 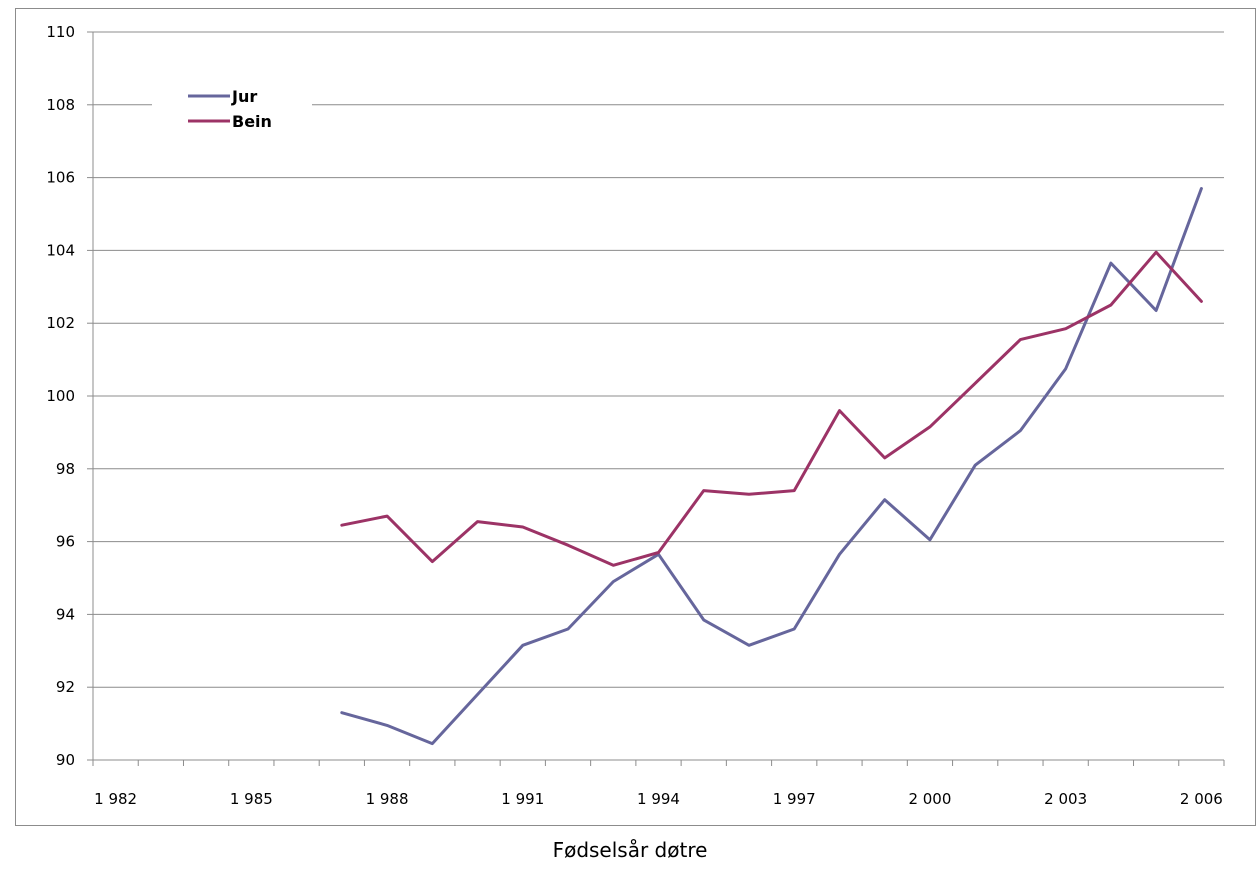 I want to click on y-tick-label-9: 108, so click(x=60, y=105).